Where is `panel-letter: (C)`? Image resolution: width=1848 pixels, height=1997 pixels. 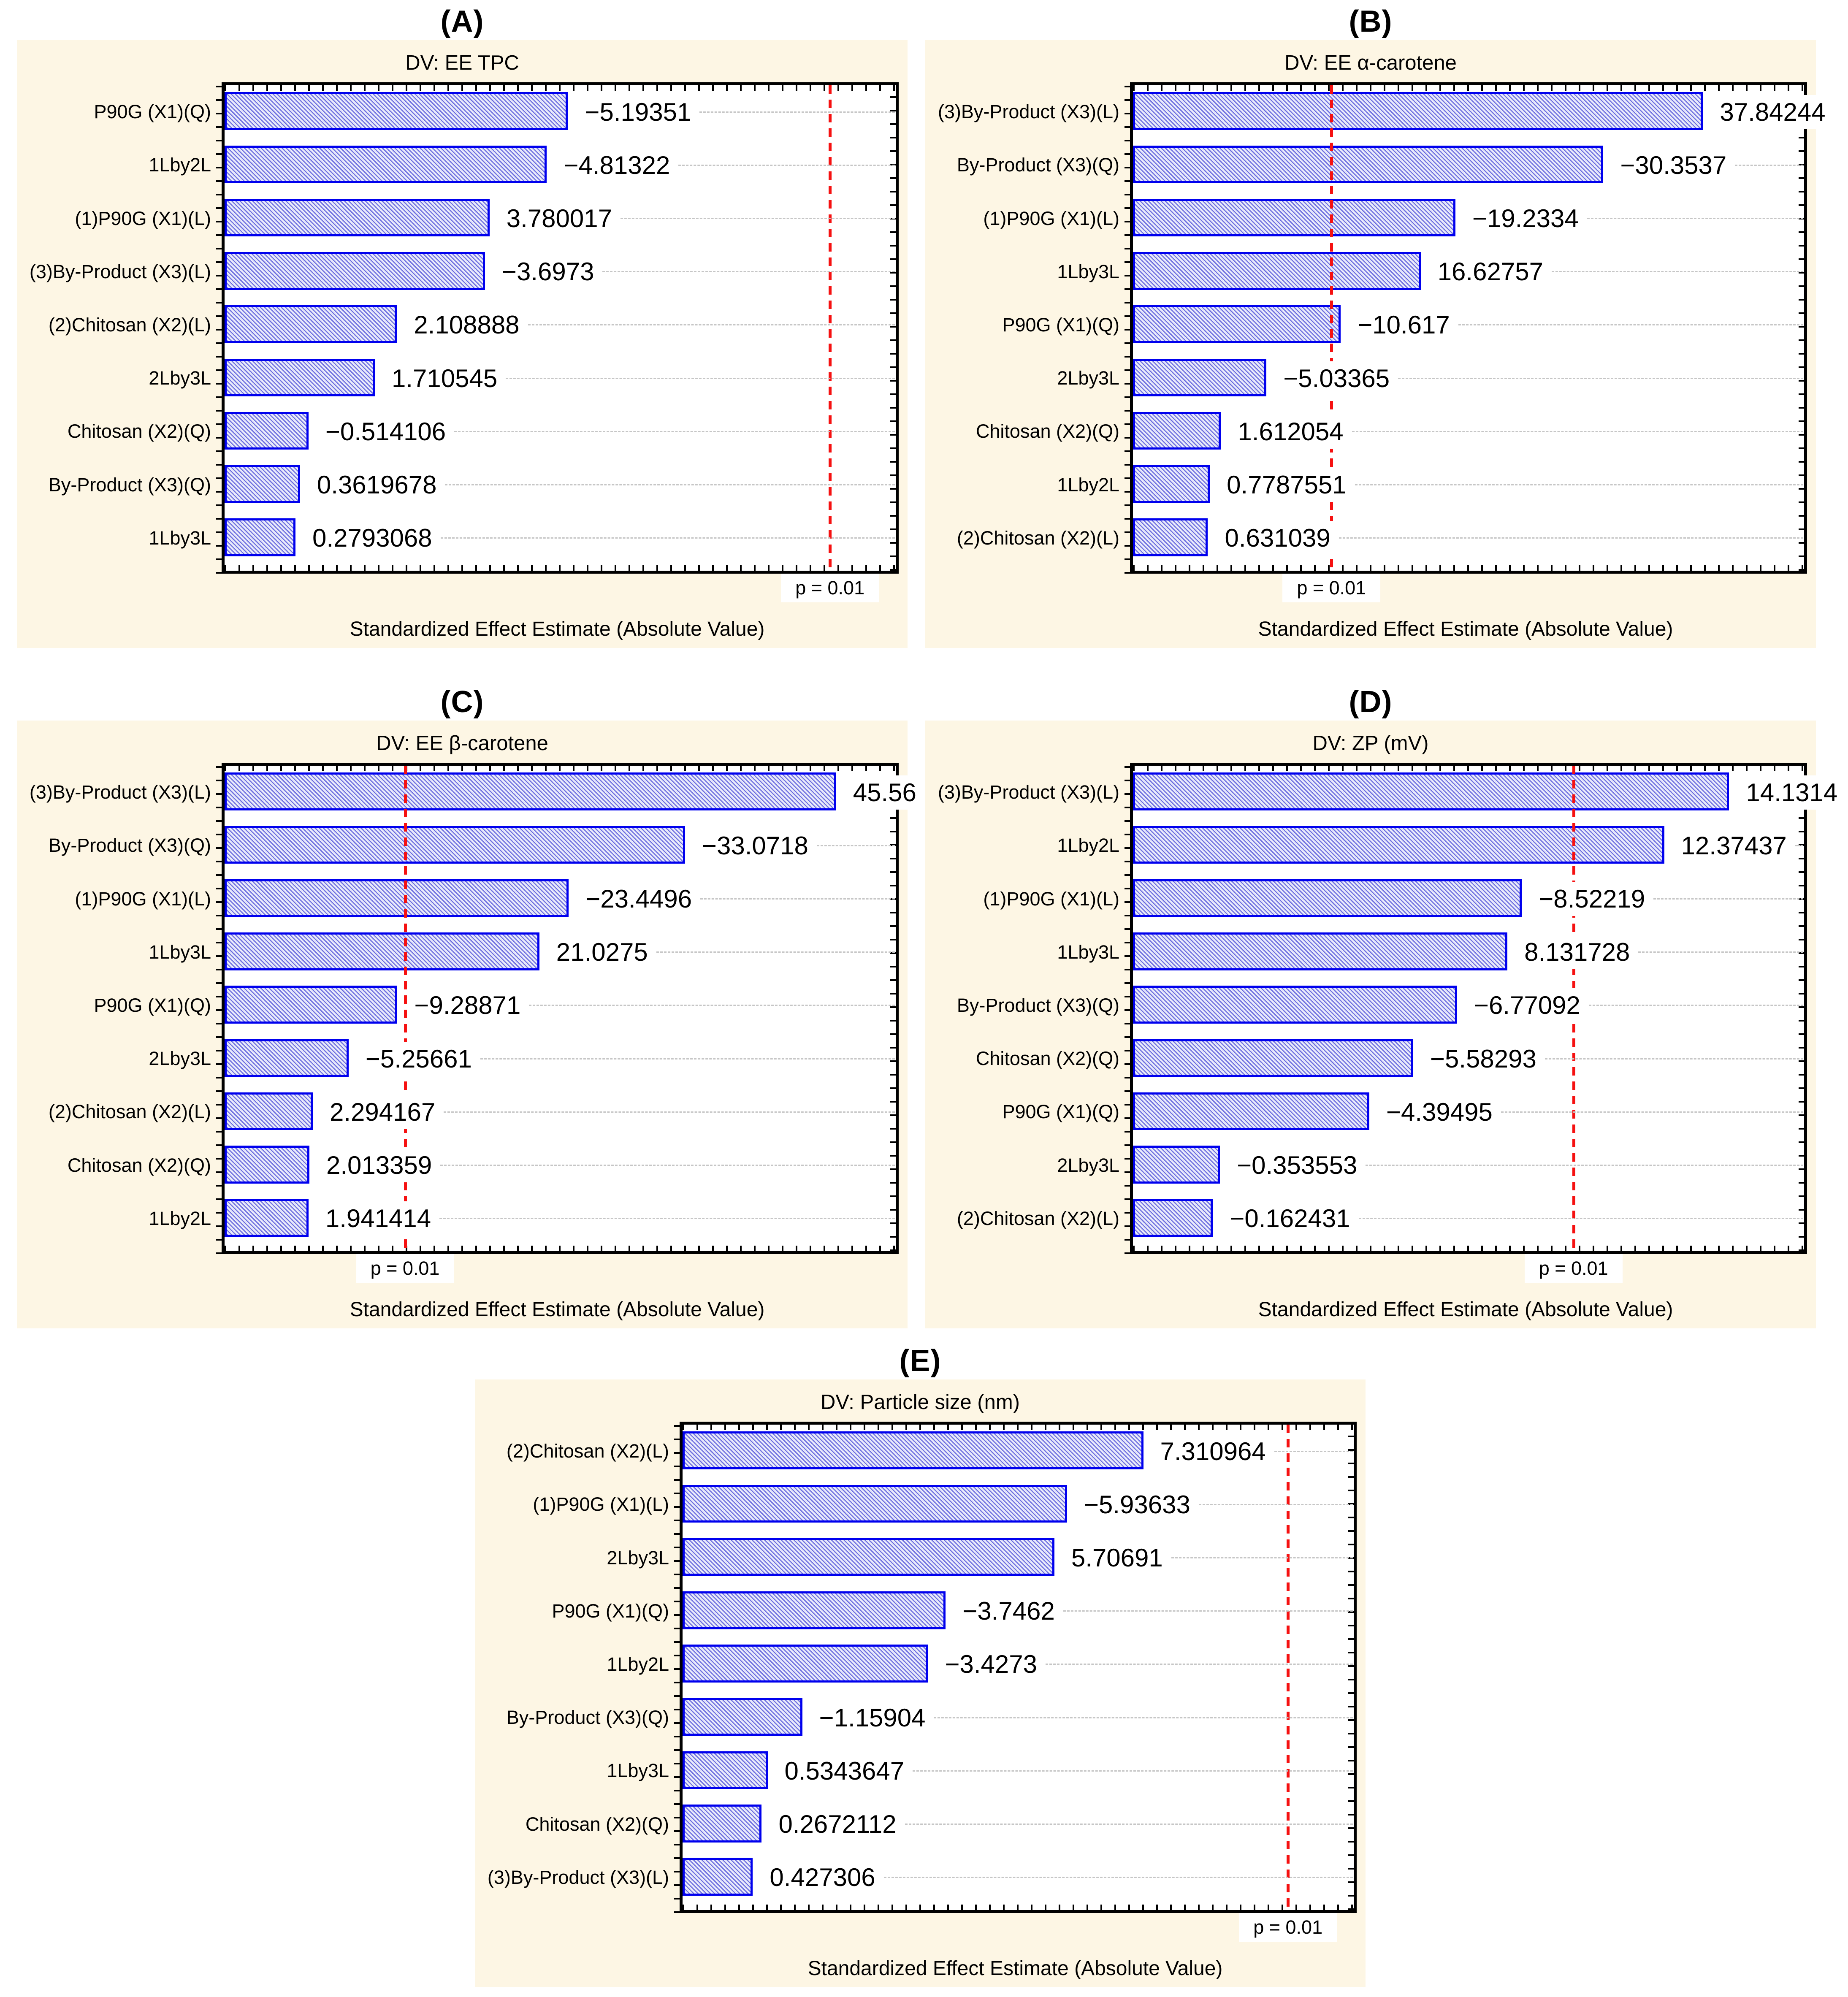 panel-letter: (C) is located at coordinates (462, 702).